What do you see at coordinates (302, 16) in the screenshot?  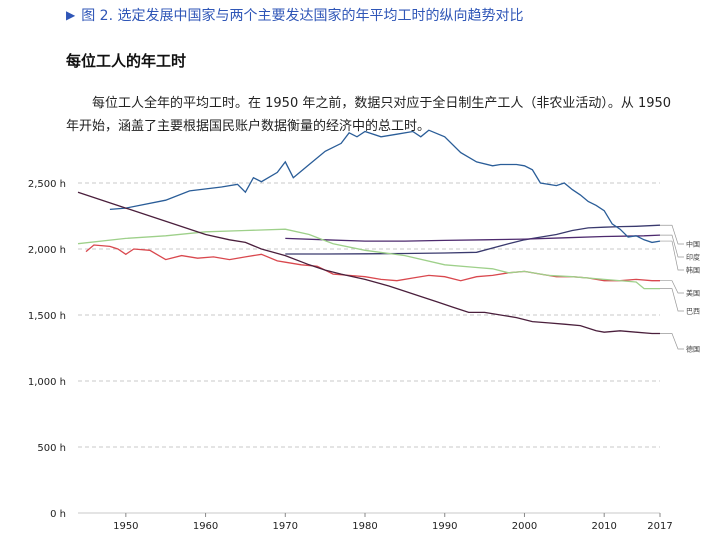 I see `figure-caption-text: 图 2. 选定发展中国家与两个主要发达国家的年平均工时的纵向趋势对比` at bounding box center [302, 16].